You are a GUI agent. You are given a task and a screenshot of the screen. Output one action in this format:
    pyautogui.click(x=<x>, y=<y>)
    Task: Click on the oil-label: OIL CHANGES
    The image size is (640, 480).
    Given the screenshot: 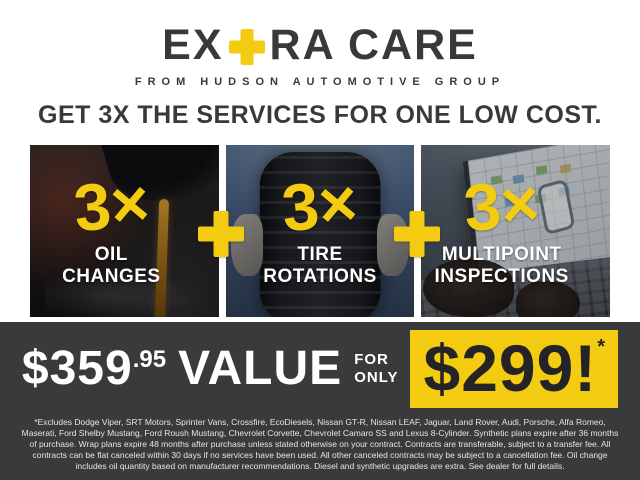 What is the action you would take?
    pyautogui.click(x=111, y=266)
    